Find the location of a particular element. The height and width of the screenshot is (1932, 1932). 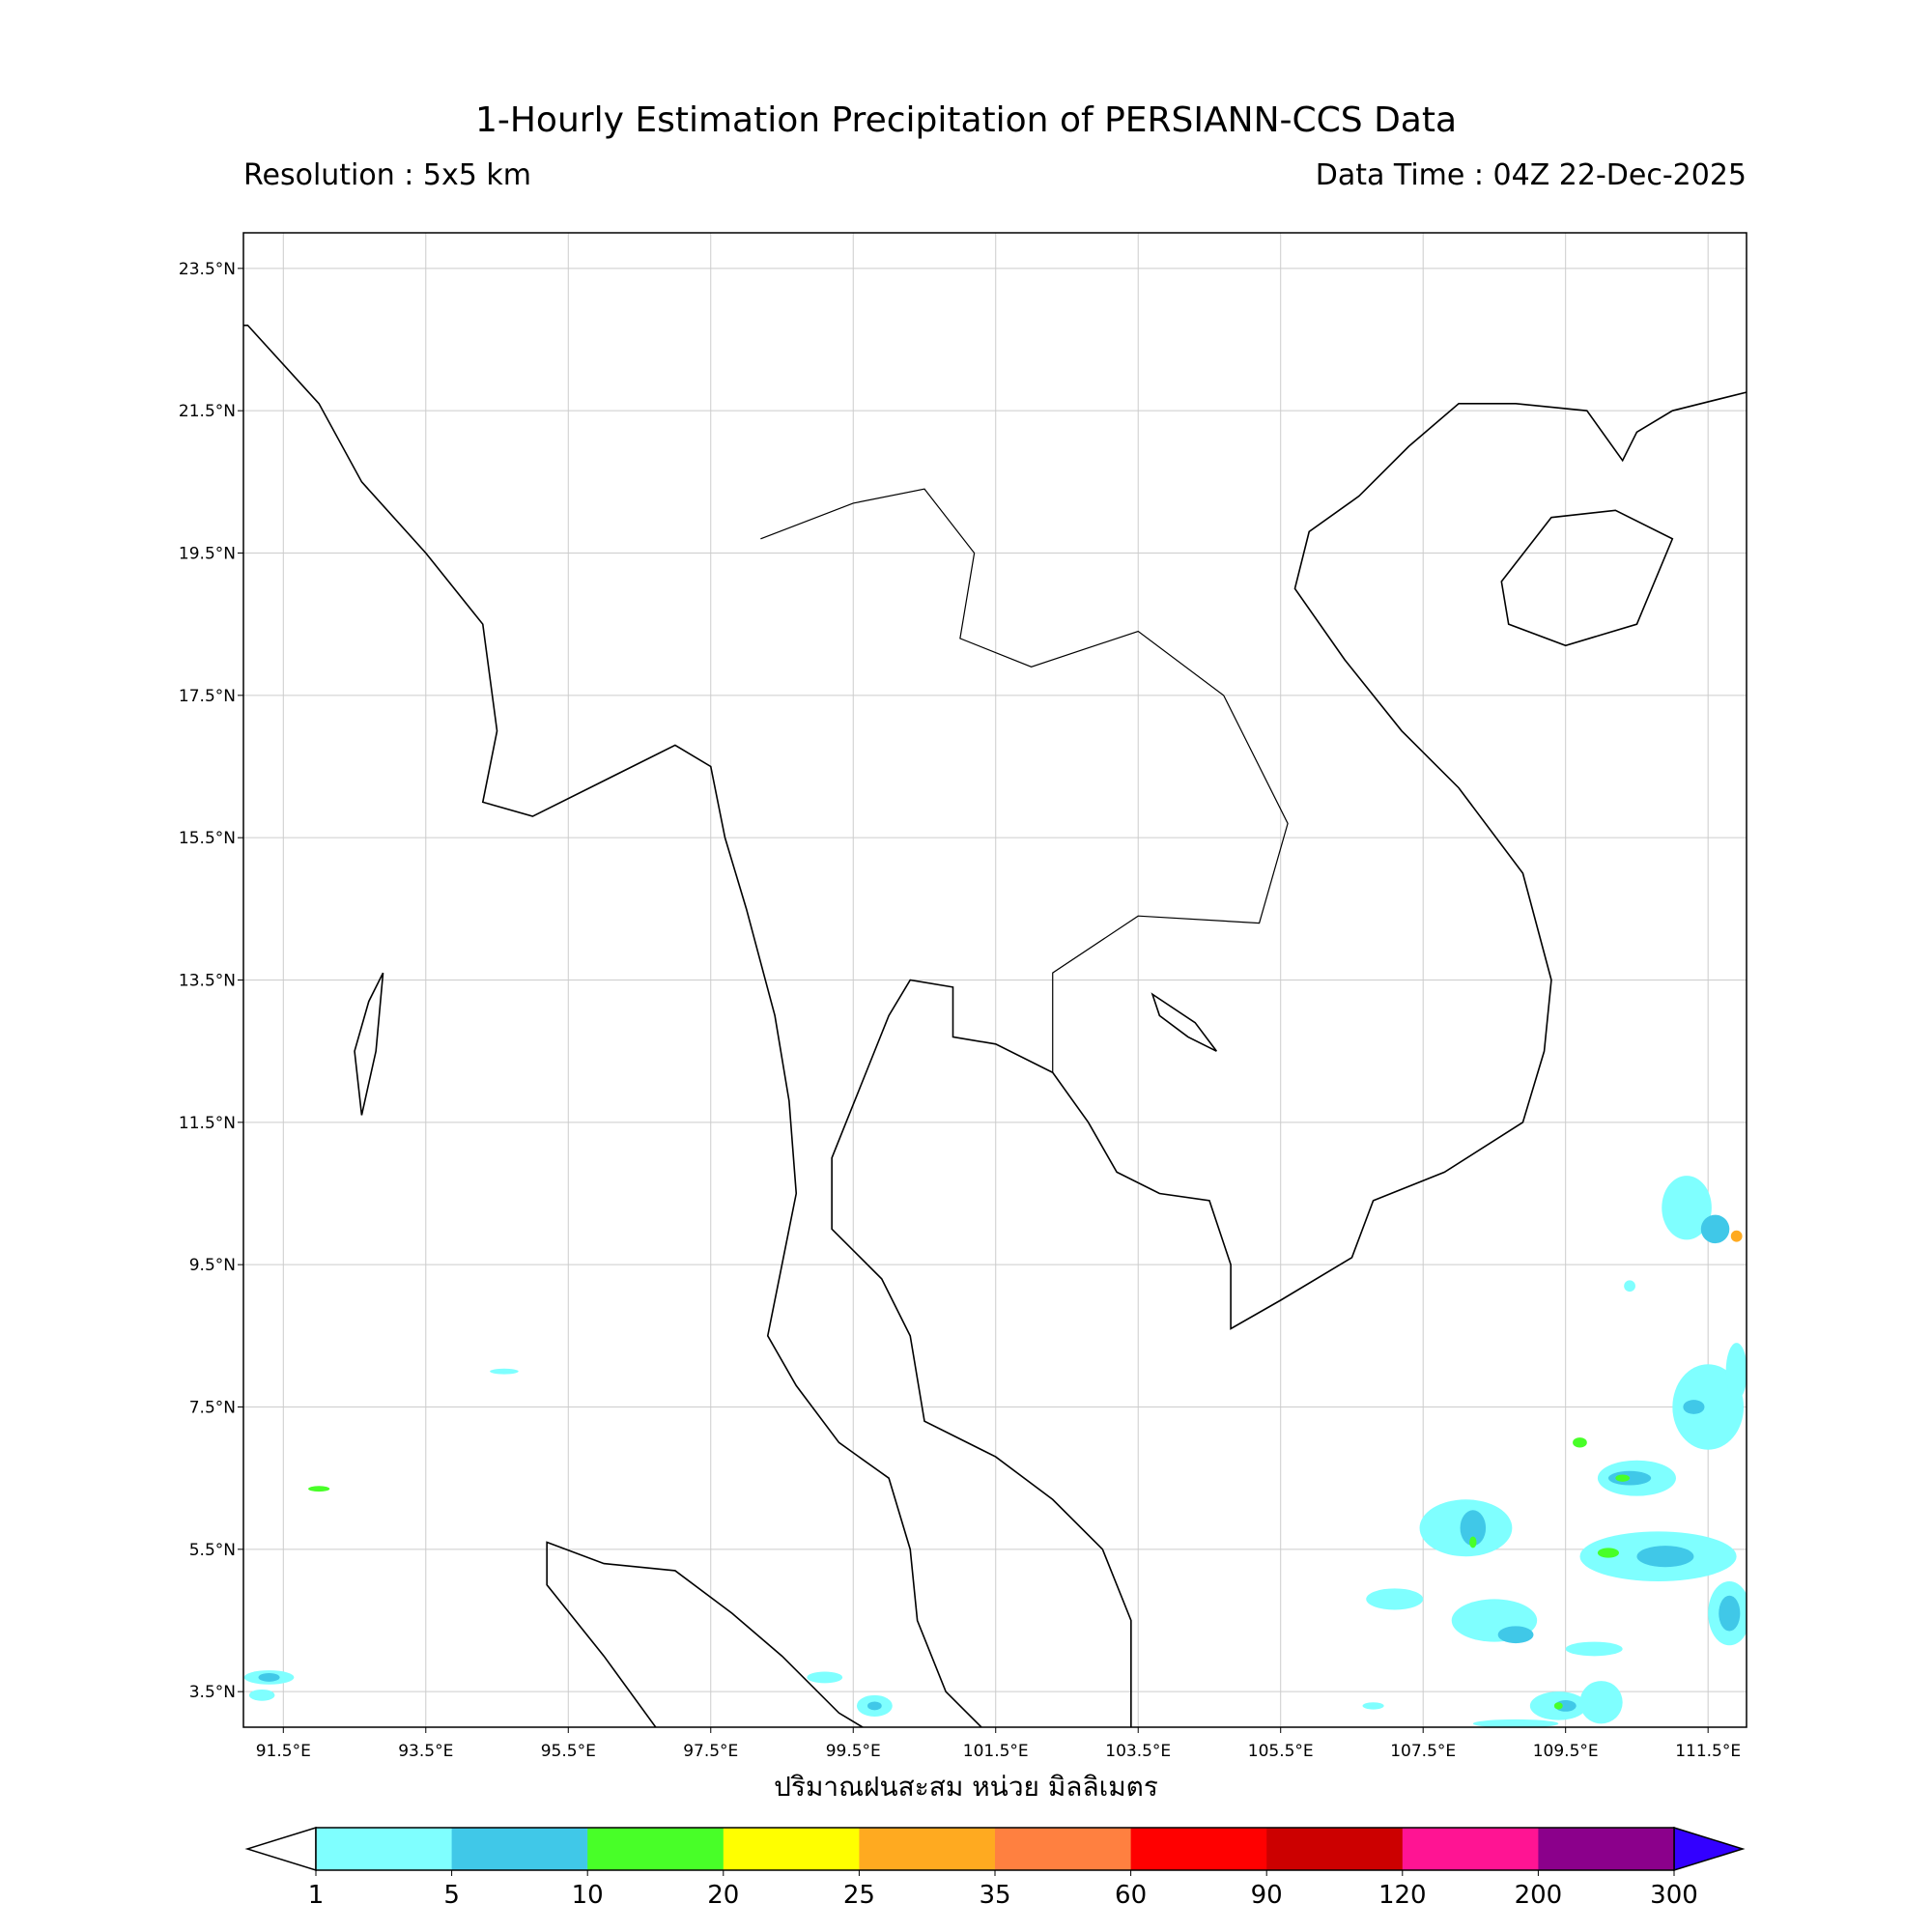

coastline-sumatra is located at coordinates (705, 1634).